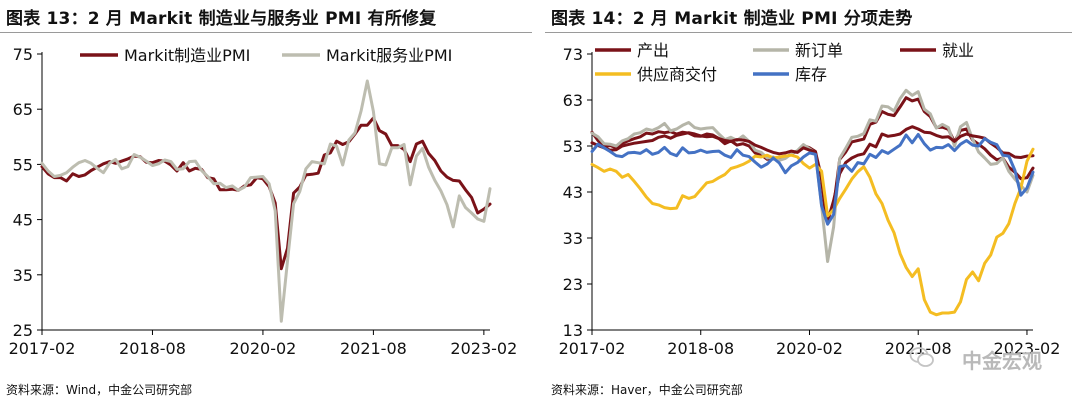 The image size is (1080, 405). Describe the element at coordinates (573, 330) in the screenshot. I see `y-tick-label: 13` at that location.